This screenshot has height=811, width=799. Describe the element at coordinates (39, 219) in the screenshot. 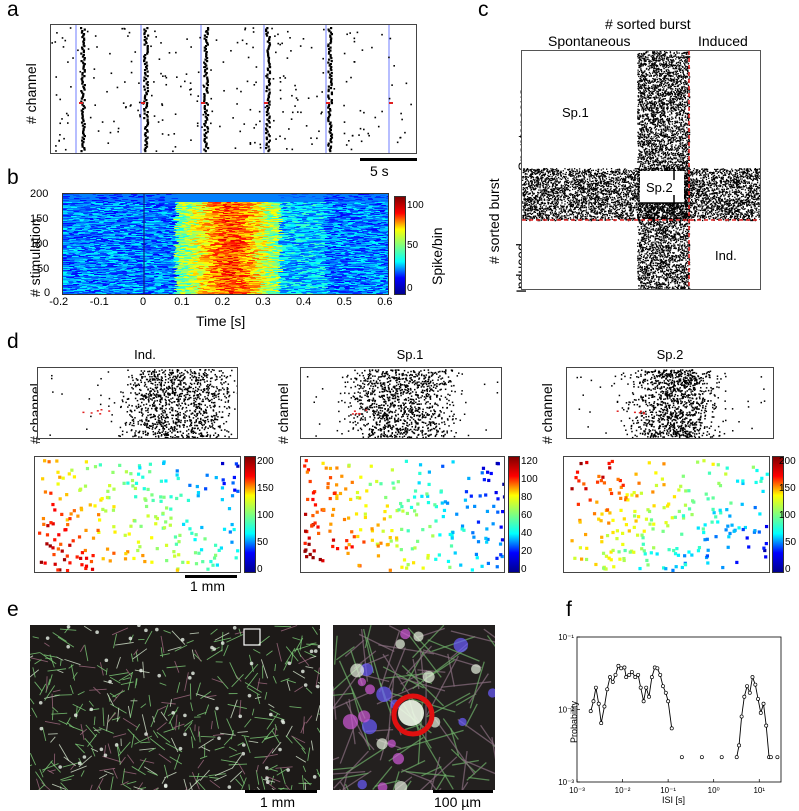

I see `b-ytick-150: 150` at that location.